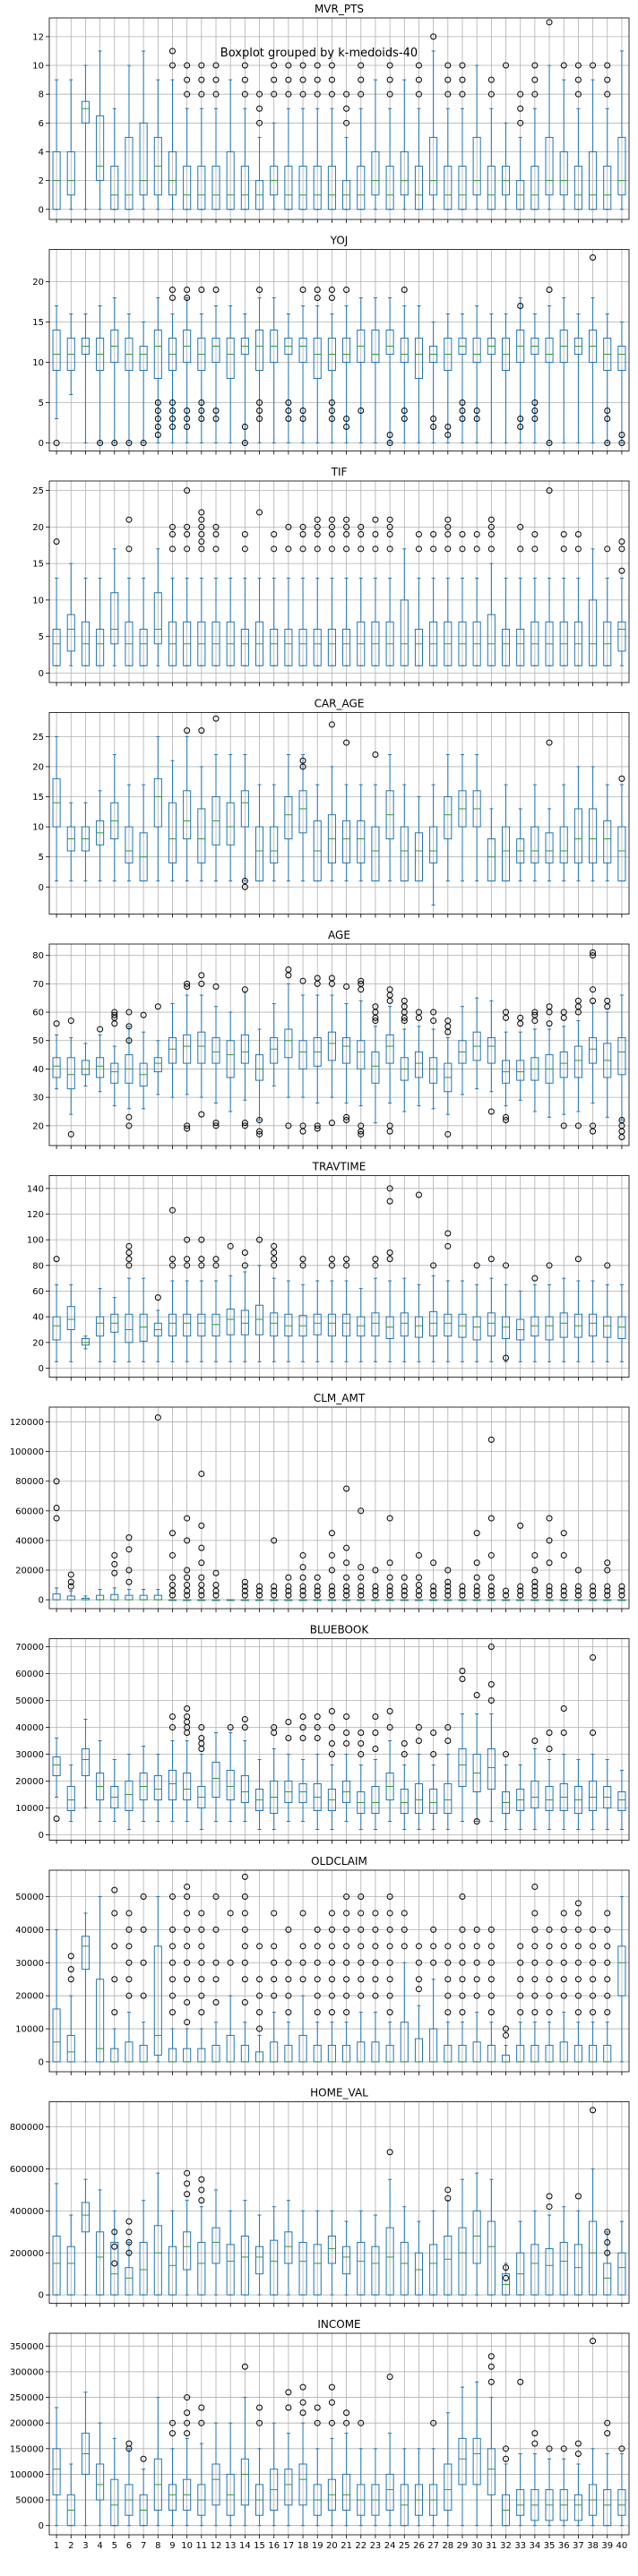 This screenshot has width=638, height=2576. Describe the element at coordinates (27, 2424) in the screenshot. I see `y-tick-label: 200000` at that location.